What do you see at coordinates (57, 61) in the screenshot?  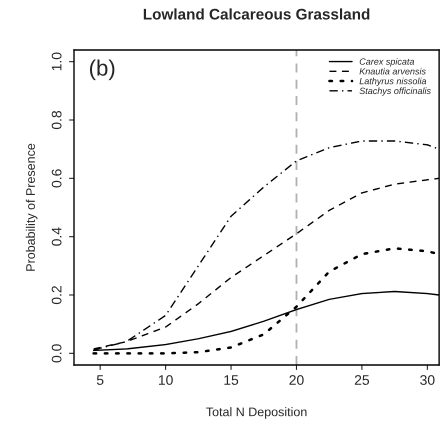 I see `y-tick-label: 1.0` at bounding box center [57, 61].